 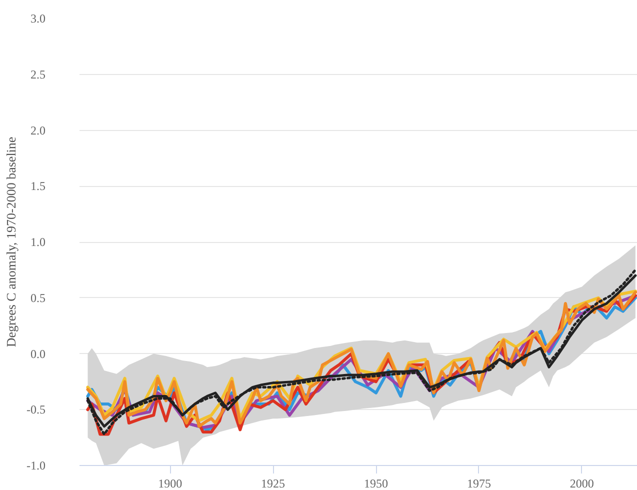 What do you see at coordinates (38, 242) in the screenshot?
I see `y-tick-label: 1.0` at bounding box center [38, 242].